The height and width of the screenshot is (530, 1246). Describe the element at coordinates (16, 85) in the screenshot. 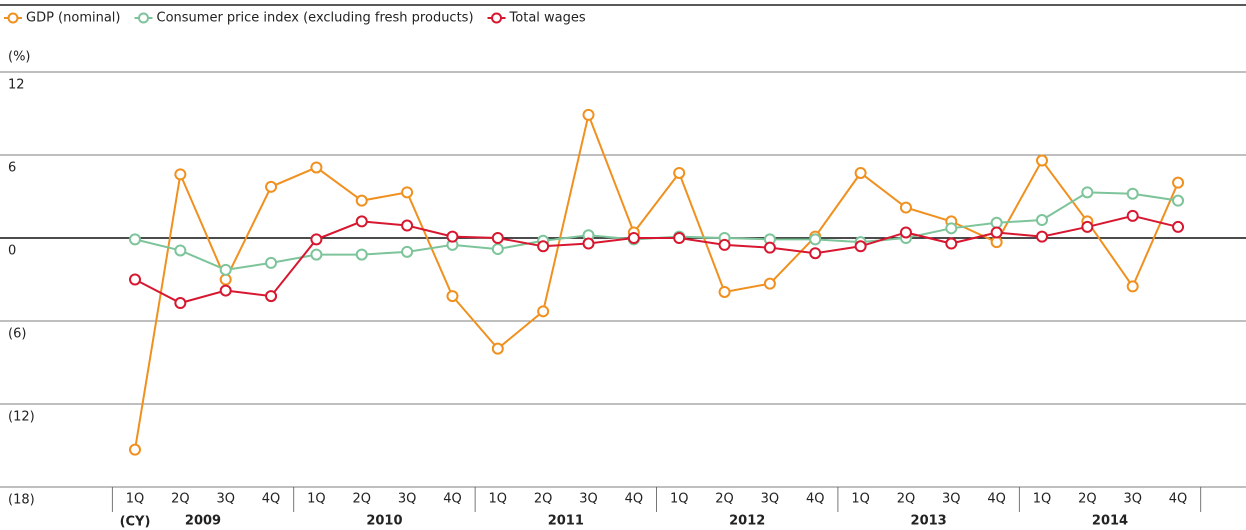

I see `y-tick-label: 12` at that location.